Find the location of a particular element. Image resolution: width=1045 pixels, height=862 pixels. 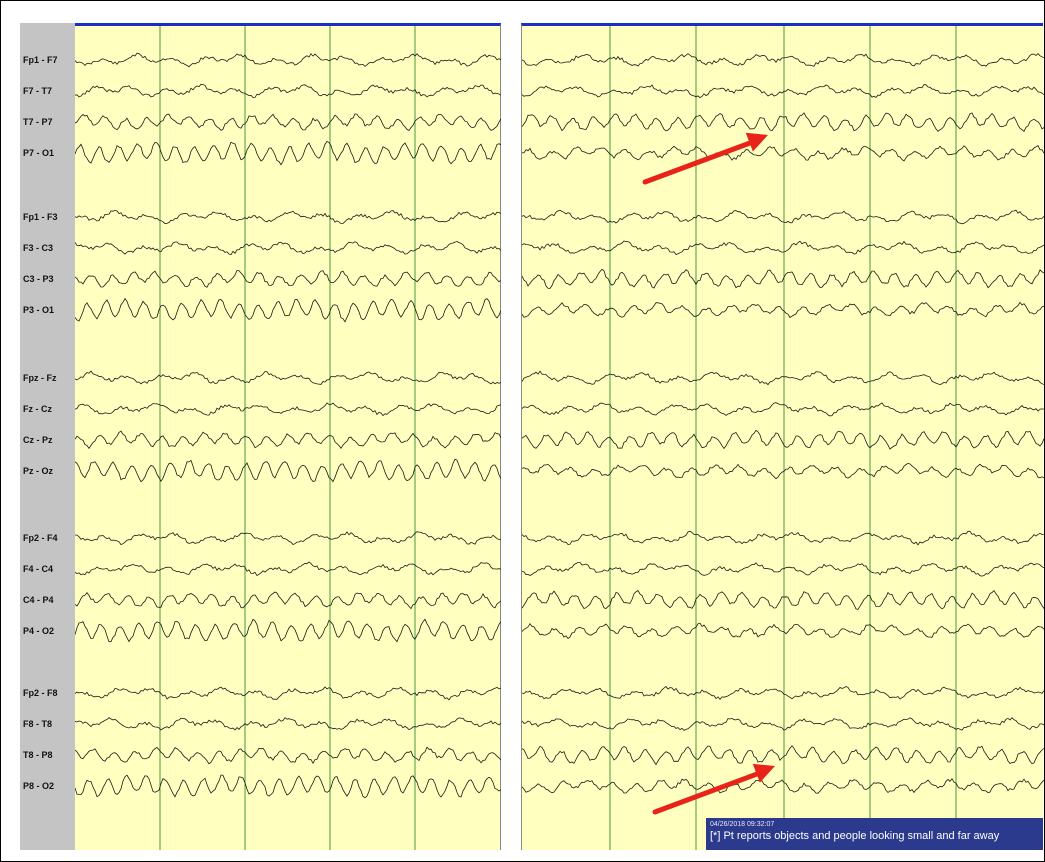

channel-label: P7 - O1 is located at coordinates (39, 153).